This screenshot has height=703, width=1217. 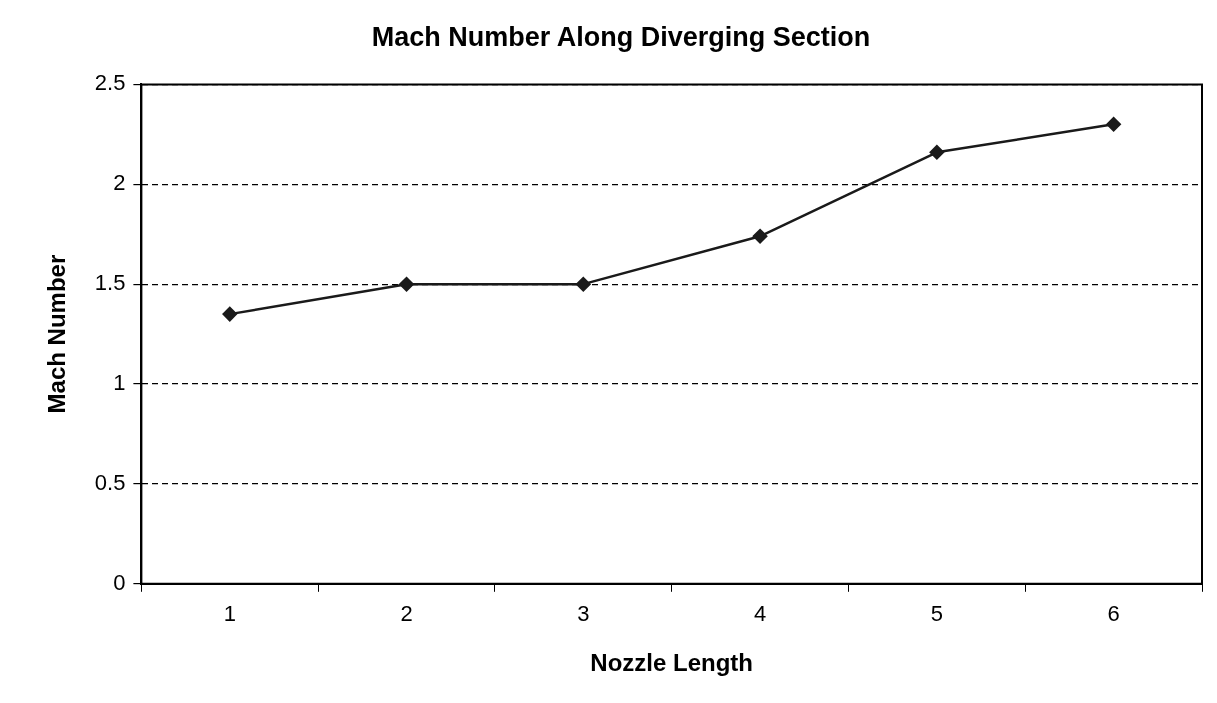 What do you see at coordinates (110, 482) in the screenshot?
I see `y-tick-label: 0.5` at bounding box center [110, 482].